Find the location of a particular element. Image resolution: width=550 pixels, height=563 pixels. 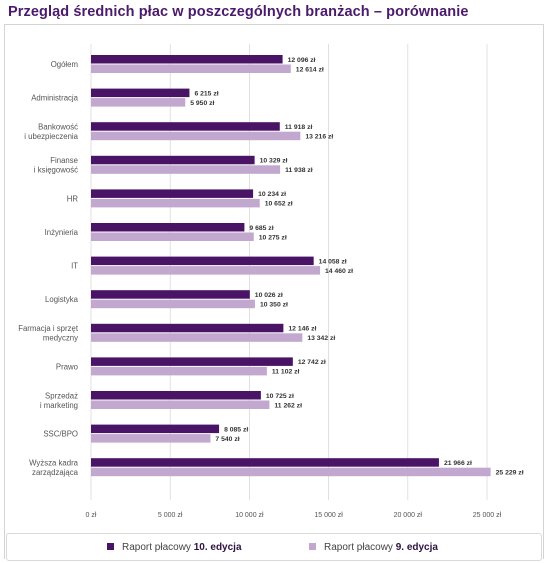

category-label: zarządzająca is located at coordinates (55, 472).